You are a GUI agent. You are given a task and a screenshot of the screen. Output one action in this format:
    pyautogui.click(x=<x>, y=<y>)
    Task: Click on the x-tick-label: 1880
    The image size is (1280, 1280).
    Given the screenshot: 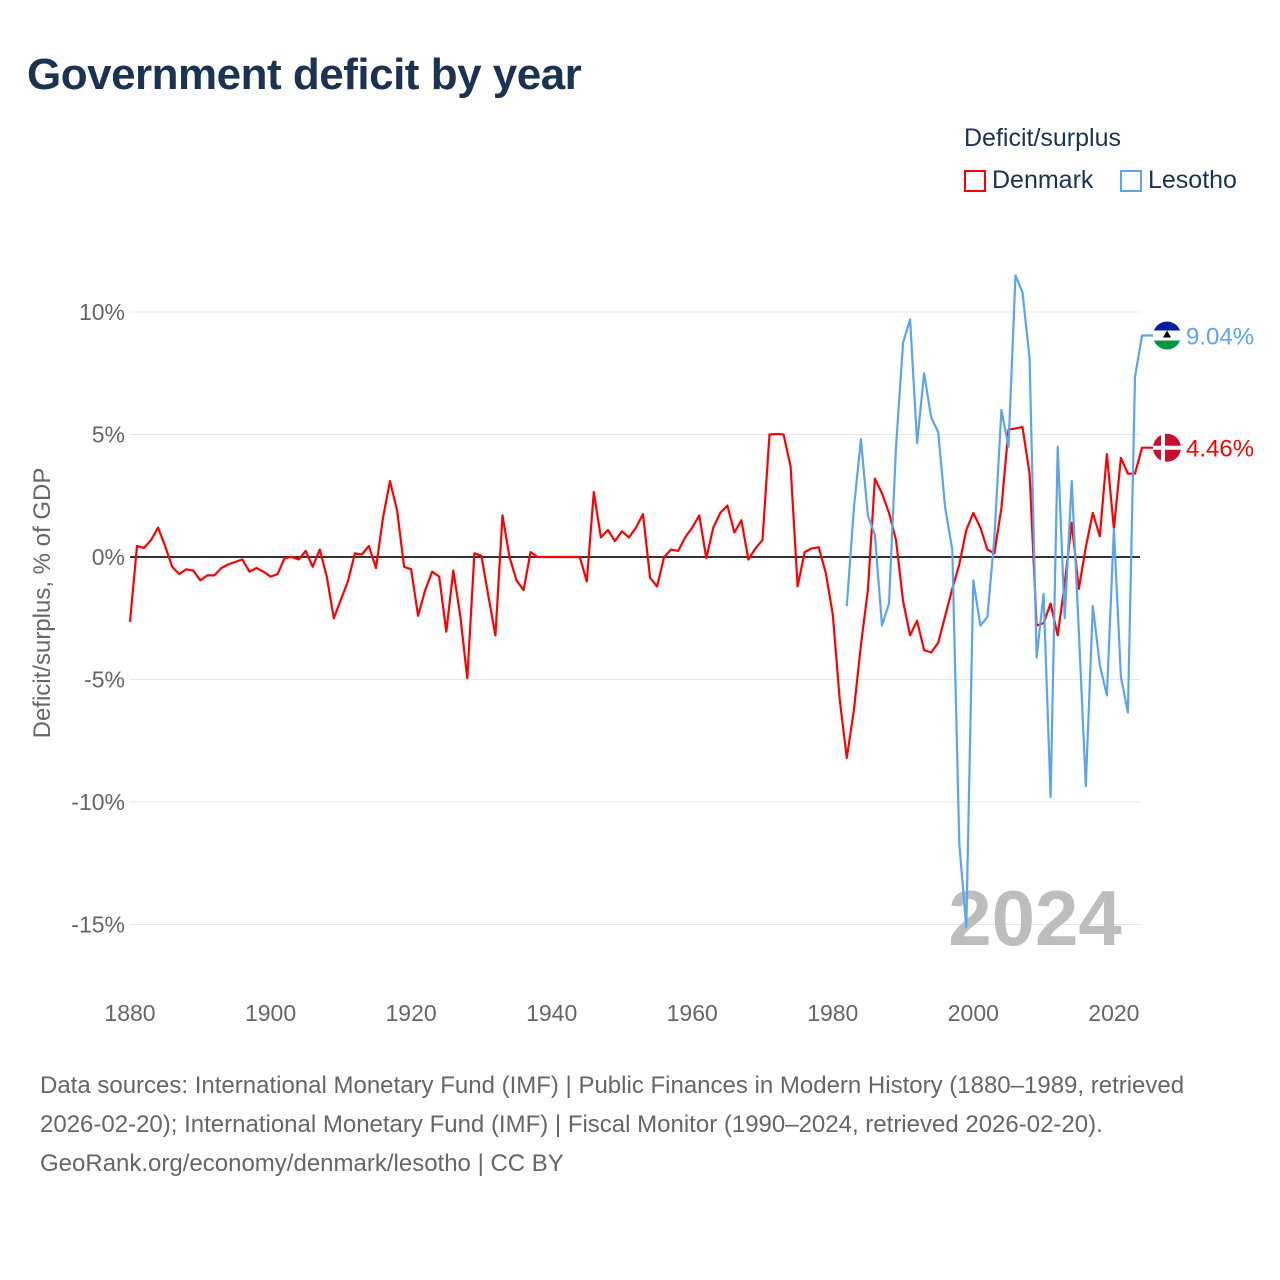 What is the action you would take?
    pyautogui.click(x=129, y=1013)
    